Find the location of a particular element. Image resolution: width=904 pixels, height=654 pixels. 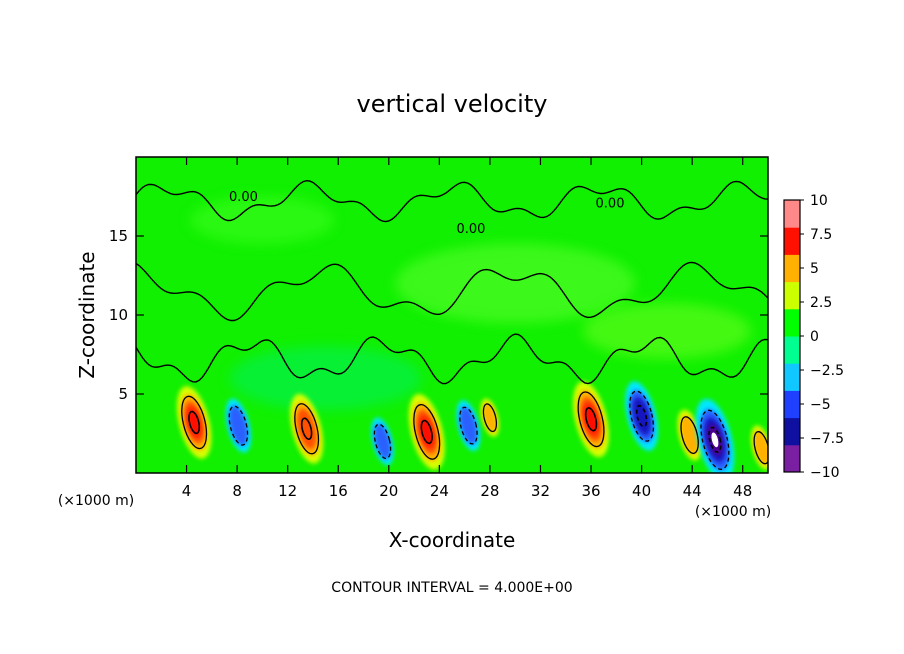

cell-core is located at coordinates (715, 440).